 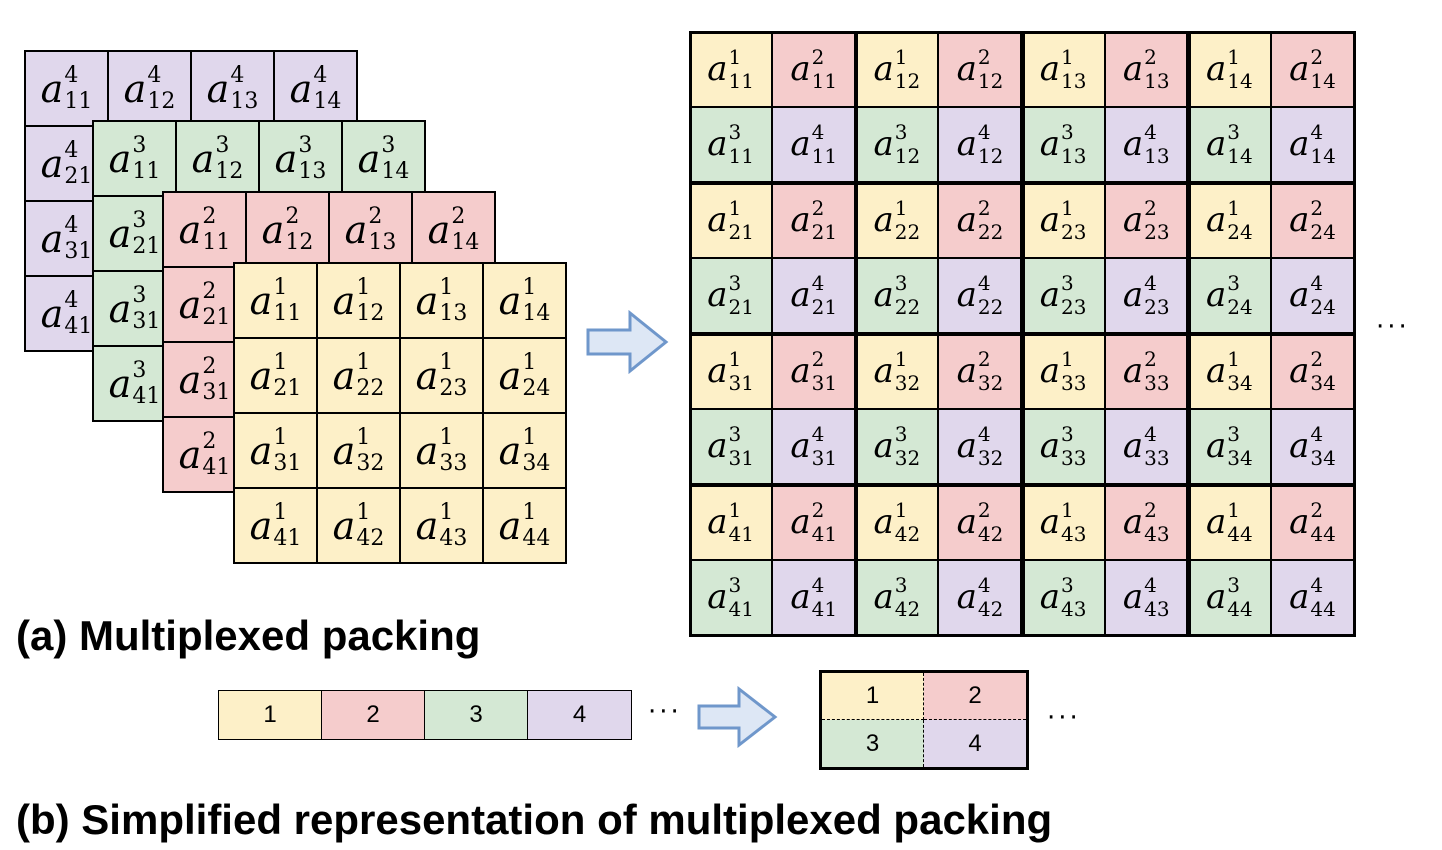 What do you see at coordinates (980, 522) in the screenshot?
I see `packed-cell: a 2 42` at bounding box center [980, 522].